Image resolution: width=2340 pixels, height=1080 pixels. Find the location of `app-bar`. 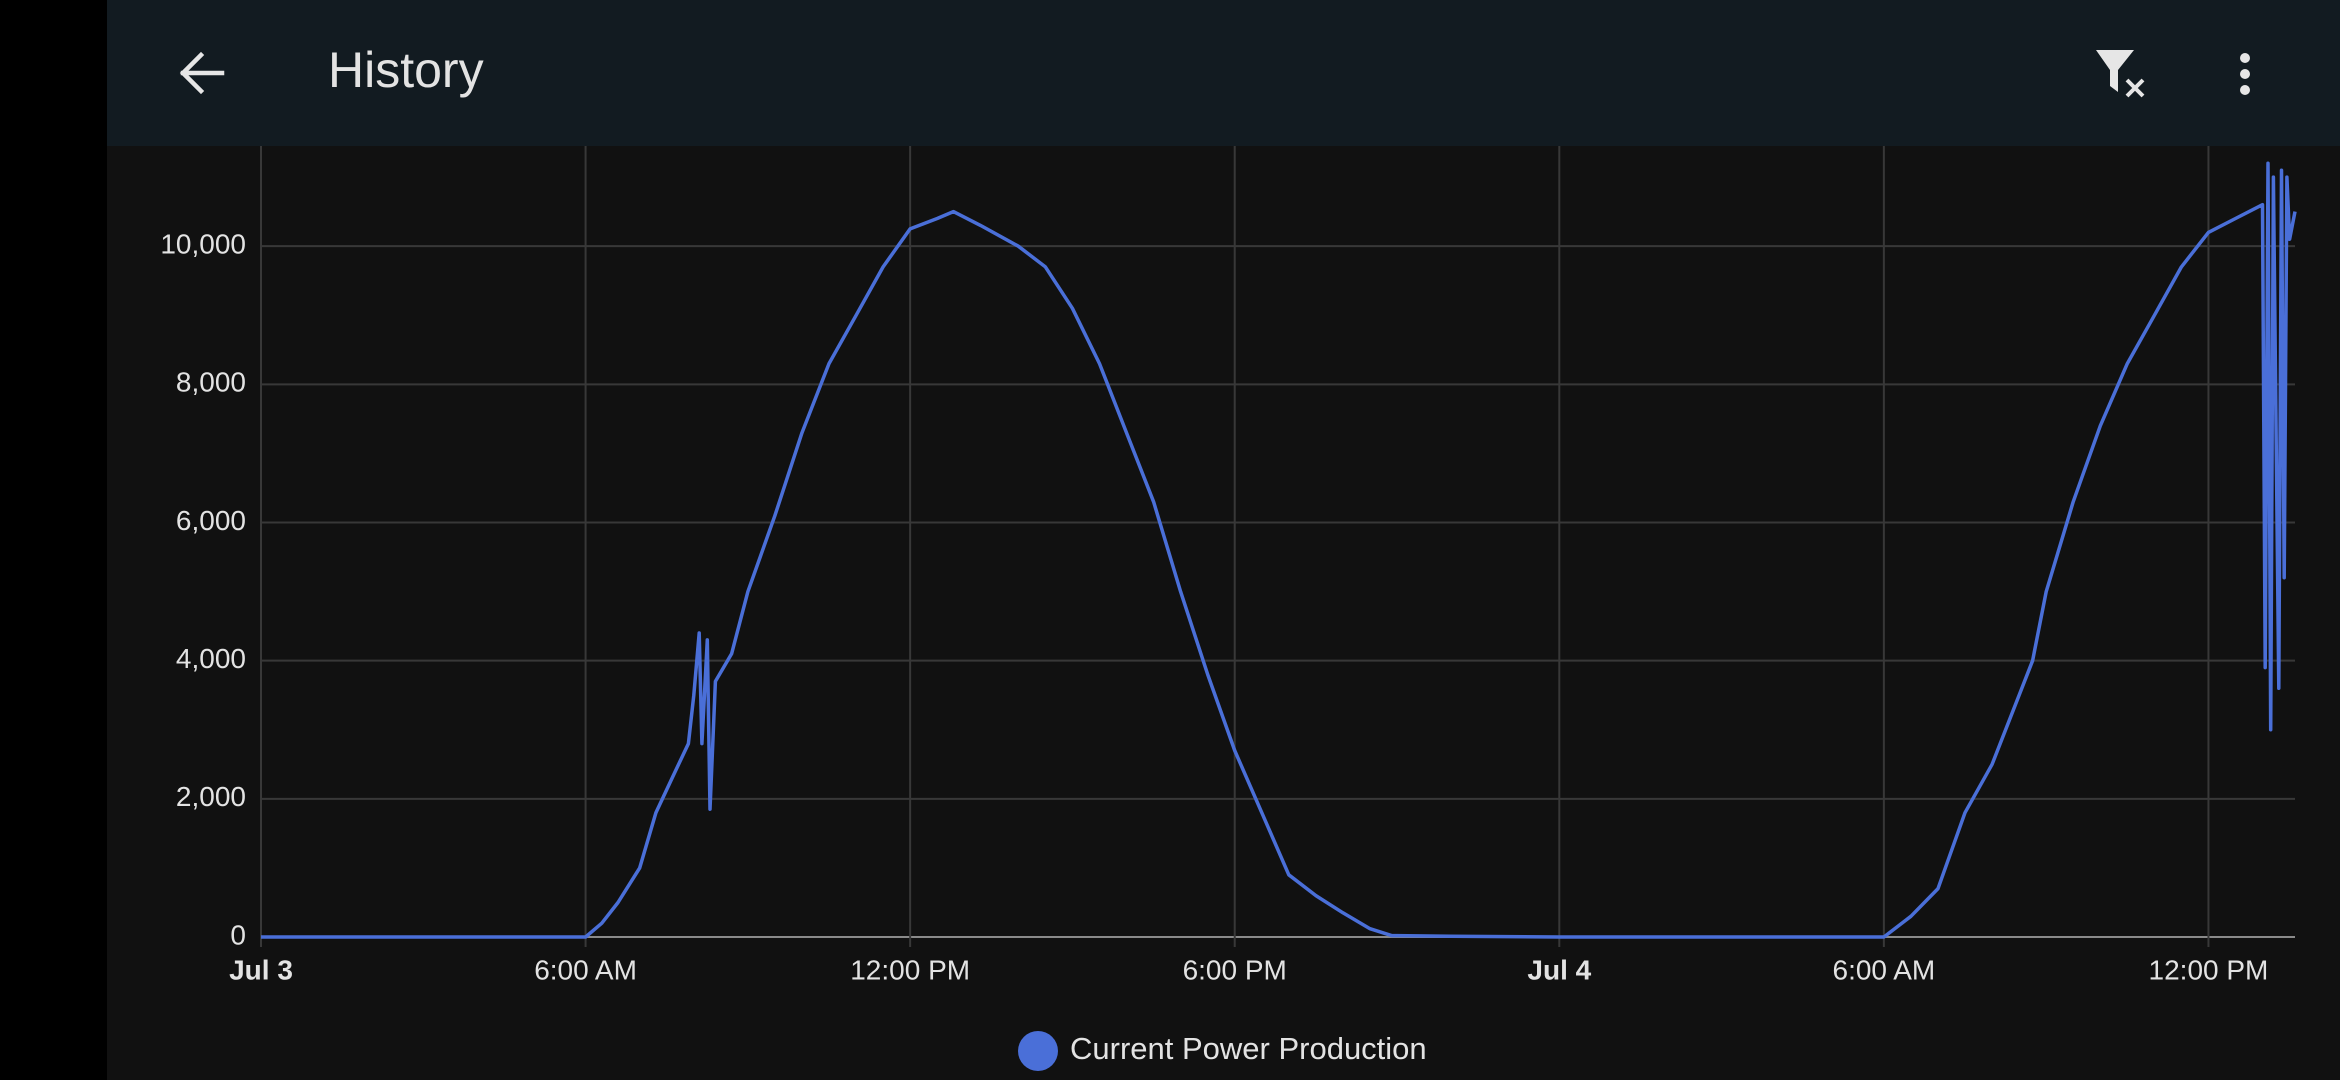

app-bar is located at coordinates (1223, 73).